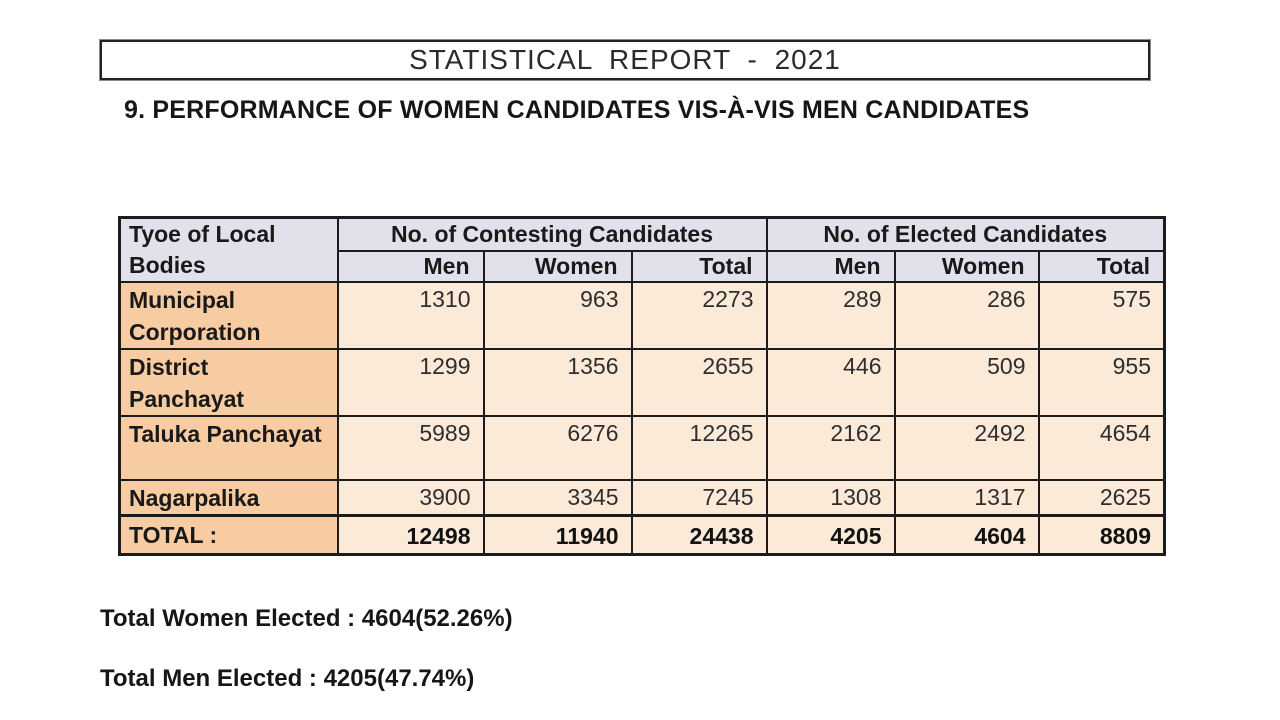 This screenshot has width=1280, height=720. I want to click on header-sub-row: Men Women Total Men Women Total, so click(643, 266).